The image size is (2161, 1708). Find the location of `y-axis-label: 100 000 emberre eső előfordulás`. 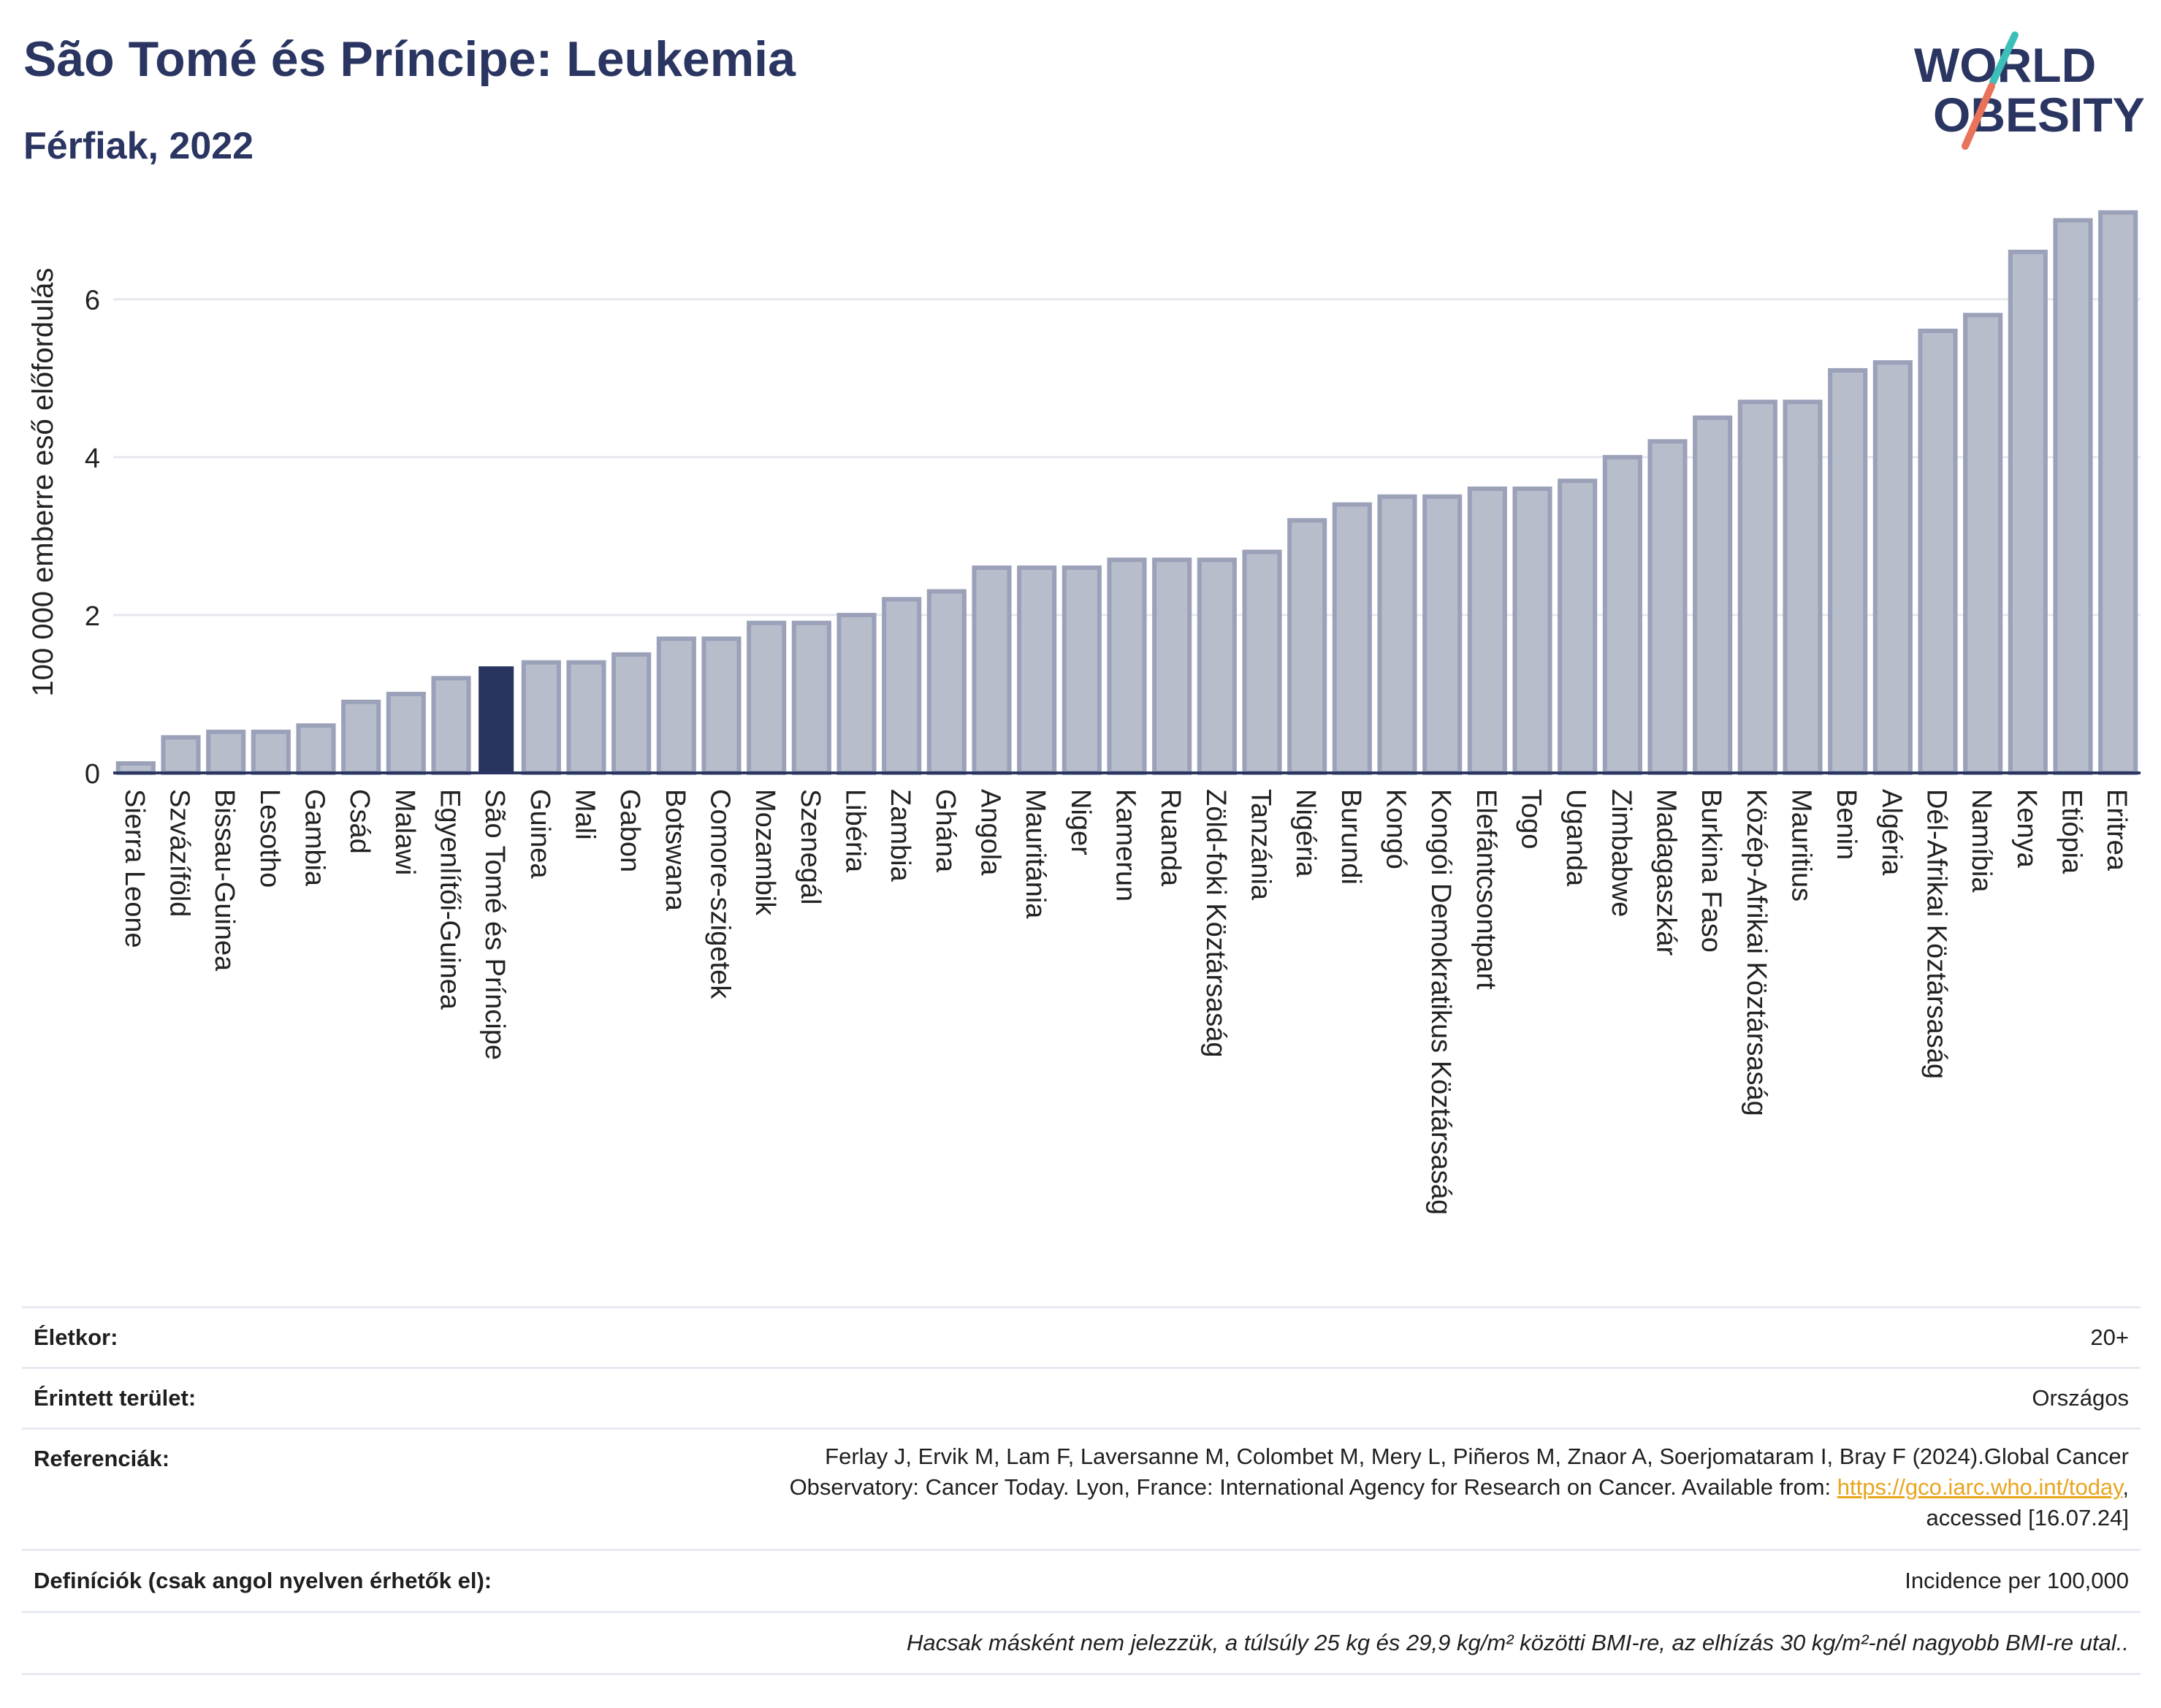

y-axis-label: 100 000 emberre eső előfordulás is located at coordinates (43, 481).